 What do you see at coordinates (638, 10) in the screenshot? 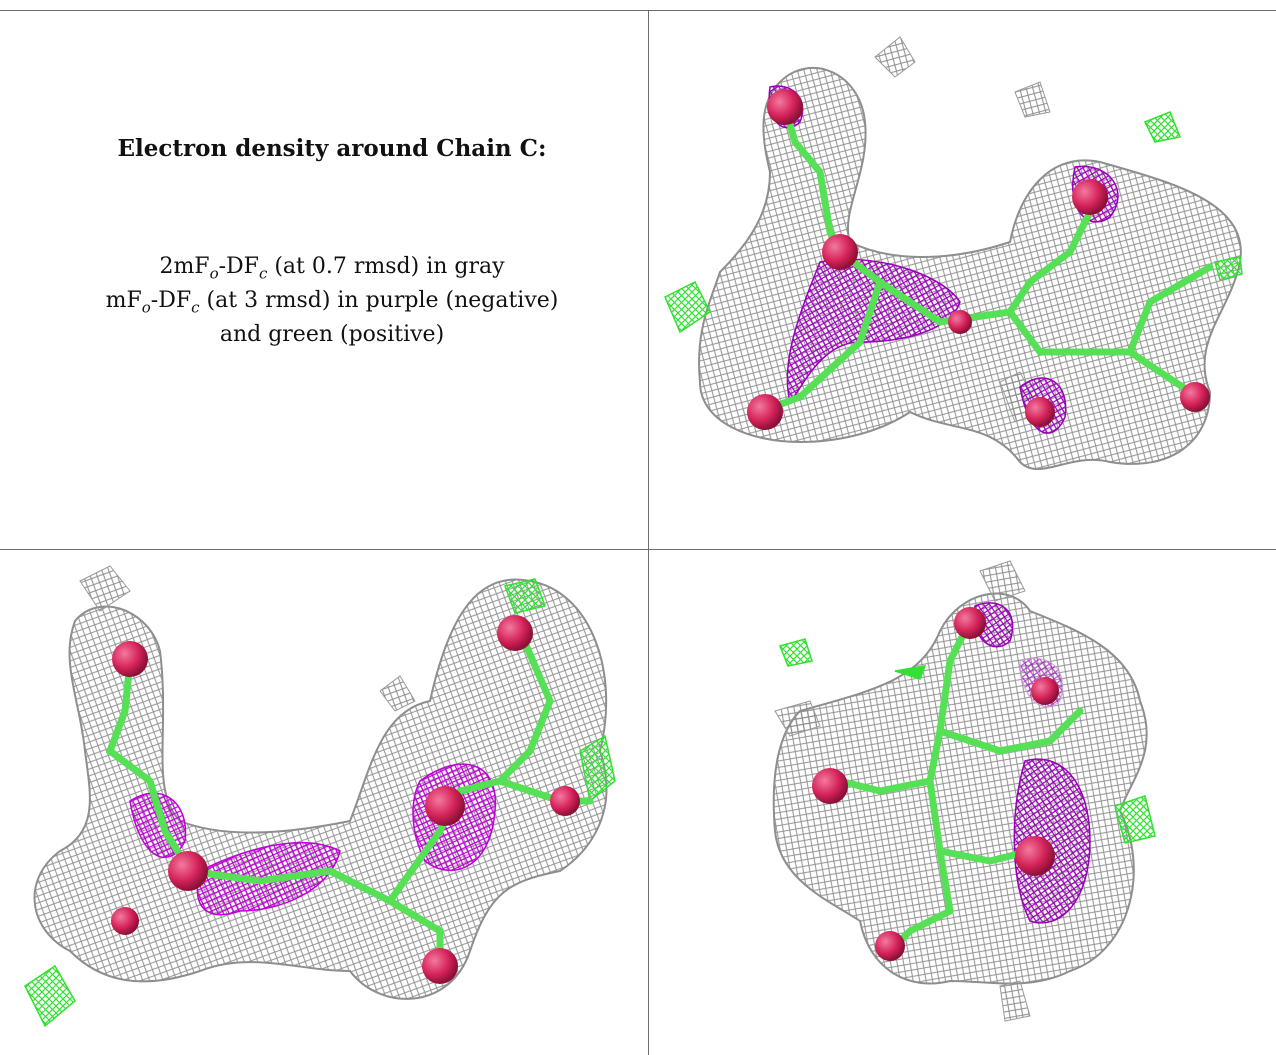
I see `table-top-border` at bounding box center [638, 10].